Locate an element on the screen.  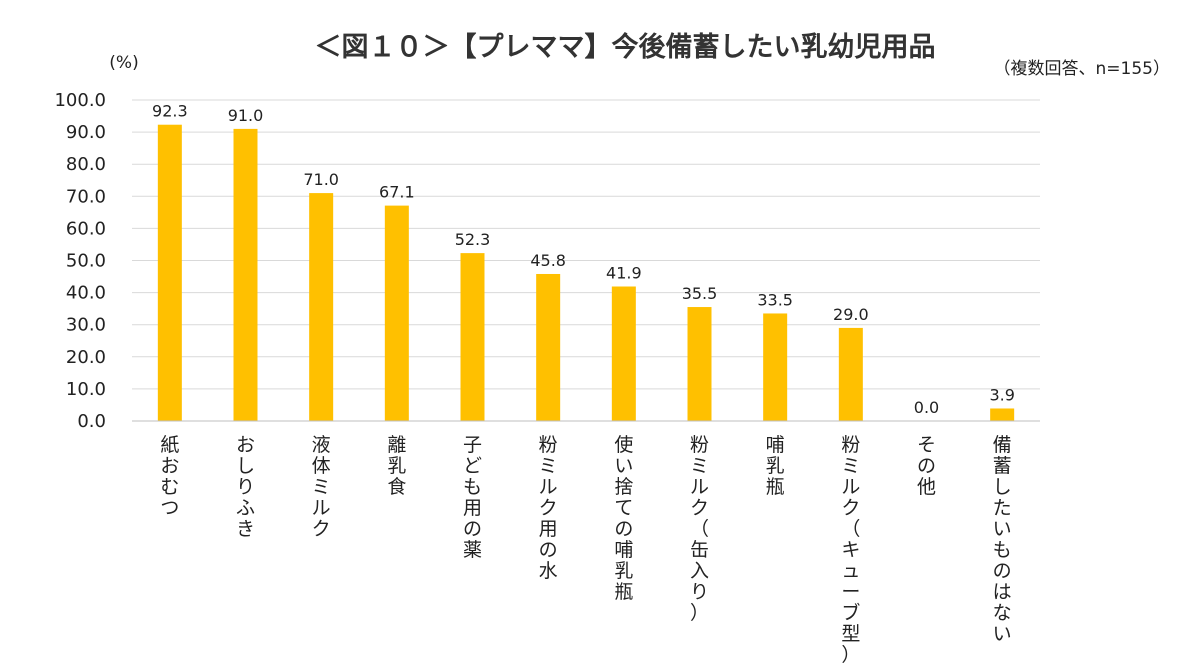
data-label: 67.1 is located at coordinates (397, 192).